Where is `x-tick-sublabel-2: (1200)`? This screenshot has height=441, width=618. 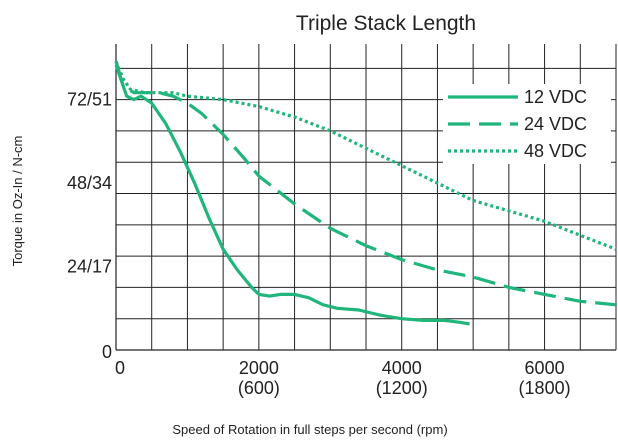 x-tick-sublabel-2: (1200) is located at coordinates (402, 388).